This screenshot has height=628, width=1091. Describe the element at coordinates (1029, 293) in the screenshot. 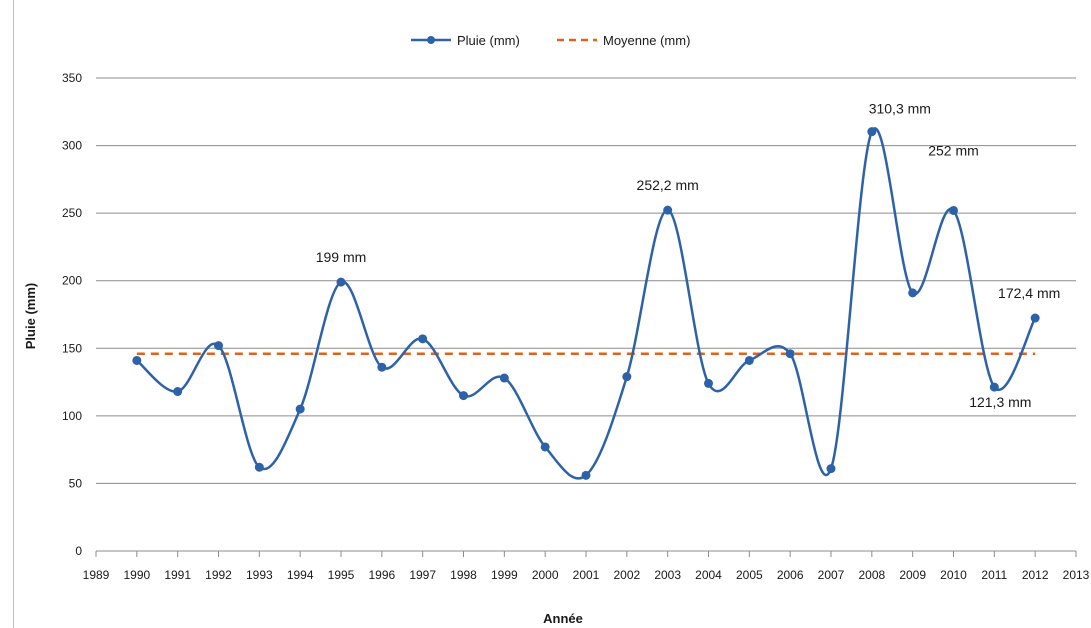

I see `data-label-2012: 172,4 mm` at that location.